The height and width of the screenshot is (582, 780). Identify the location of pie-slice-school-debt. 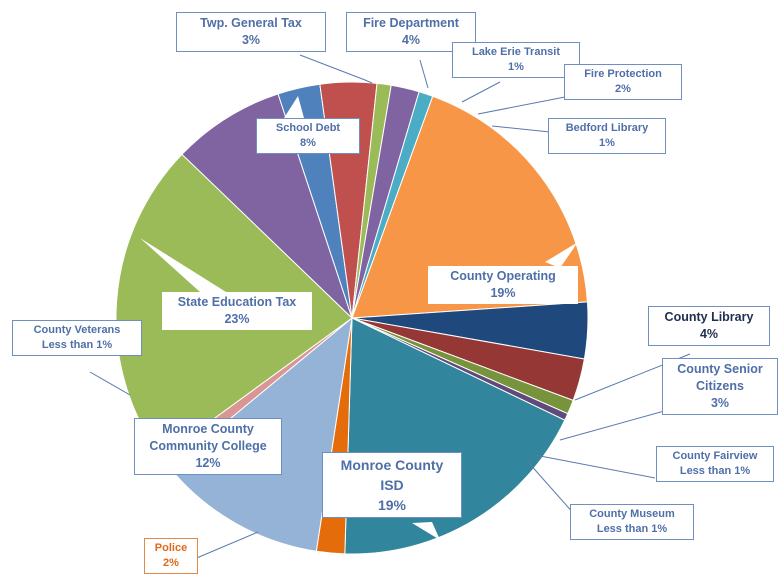
(267, 206).